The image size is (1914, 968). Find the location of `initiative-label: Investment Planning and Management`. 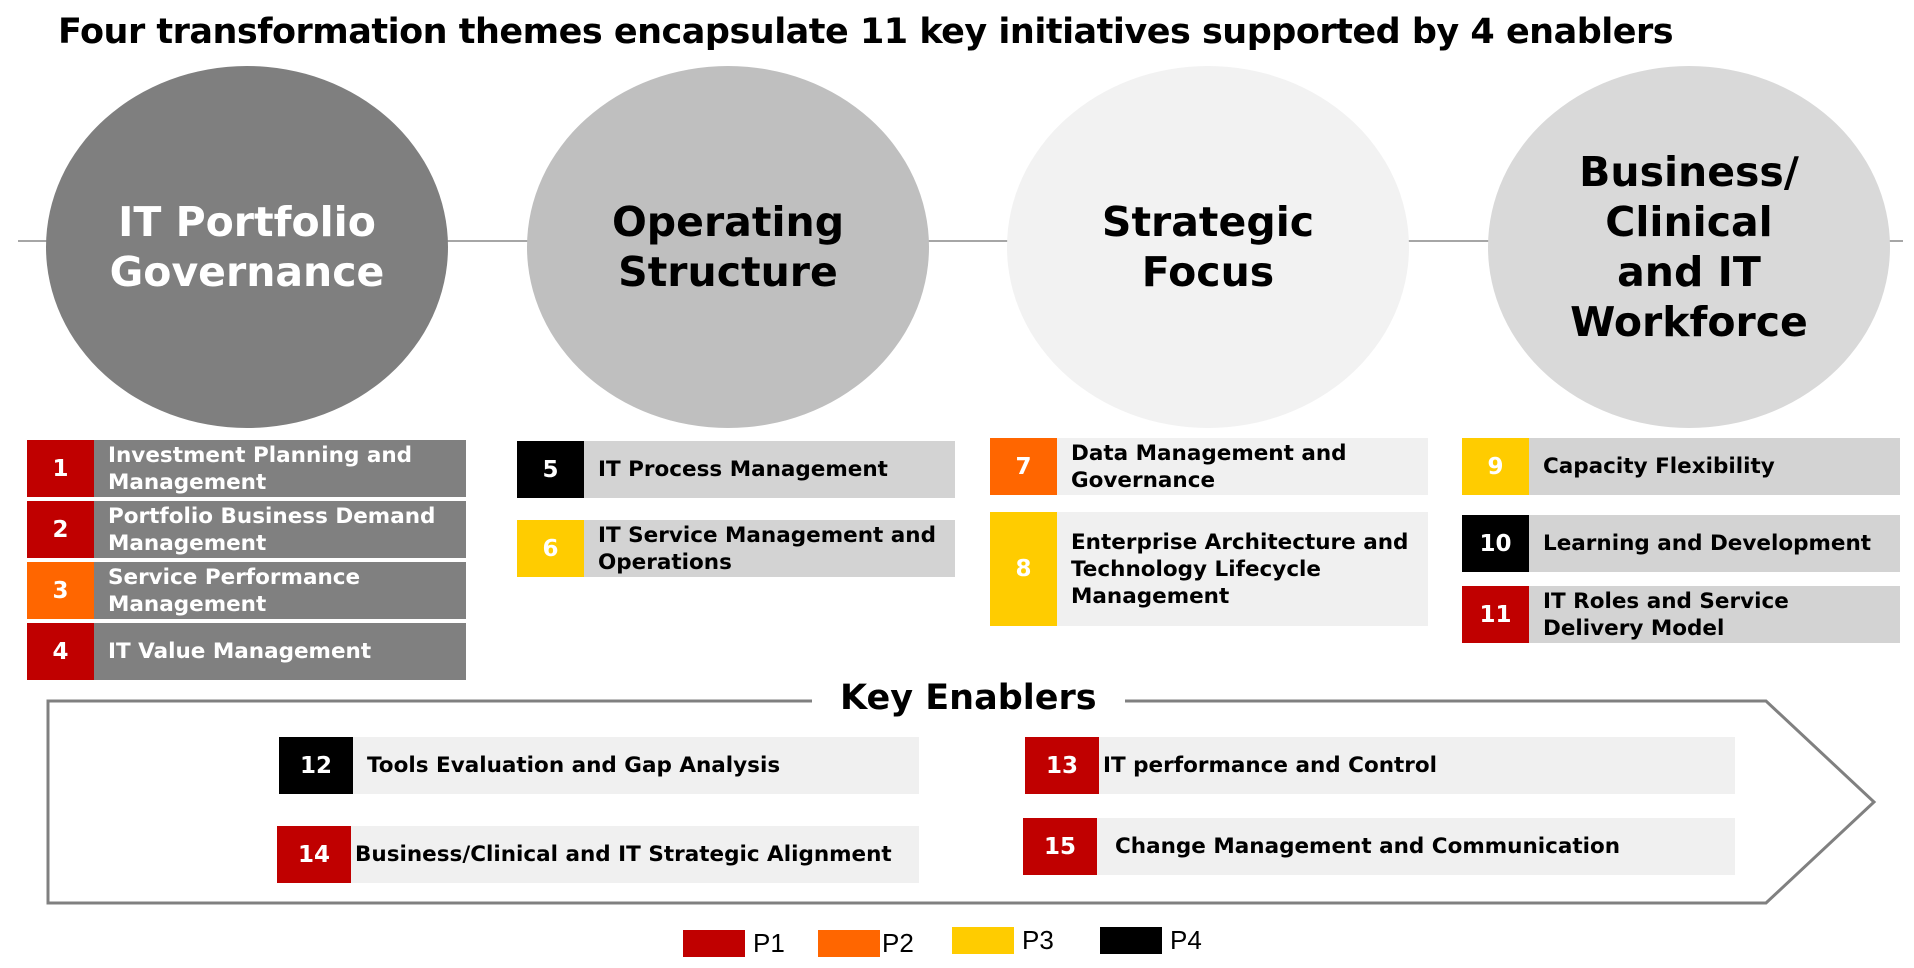

initiative-label: Investment Planning and Management is located at coordinates (280, 468).